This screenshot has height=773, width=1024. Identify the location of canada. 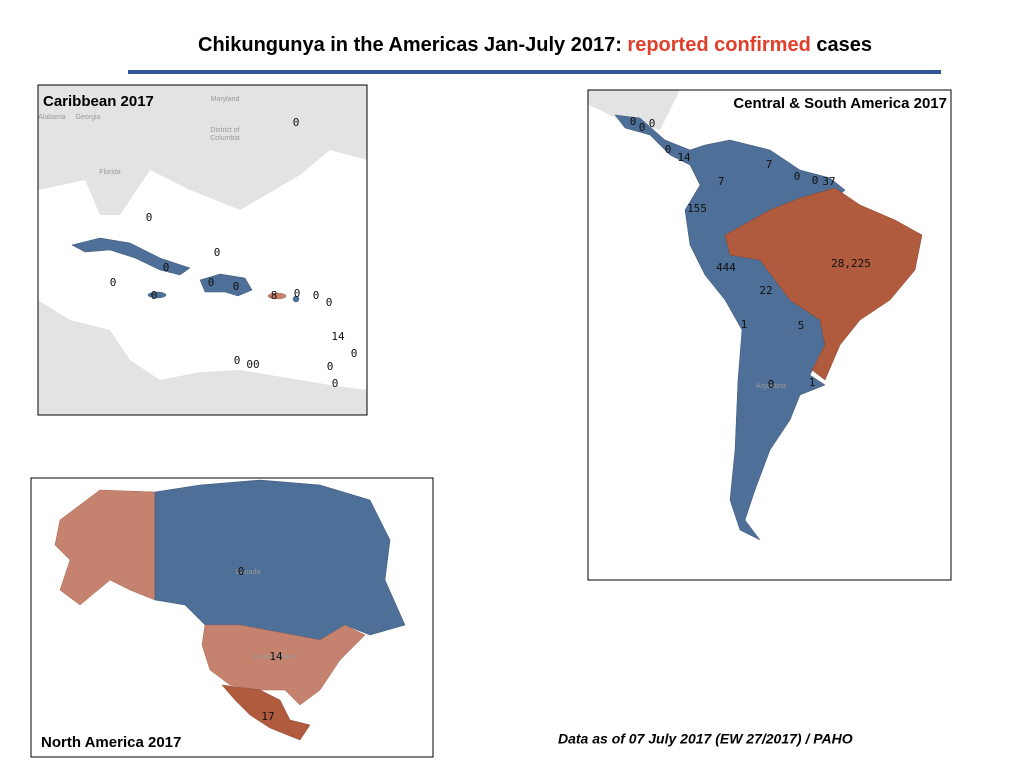
(280, 560).